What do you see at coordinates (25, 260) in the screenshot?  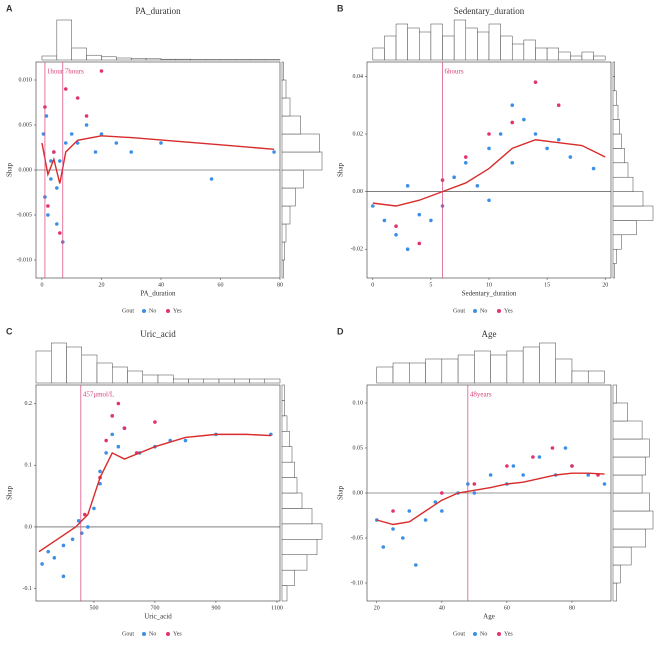 I see `y-tick-label: -0.010` at bounding box center [25, 260].